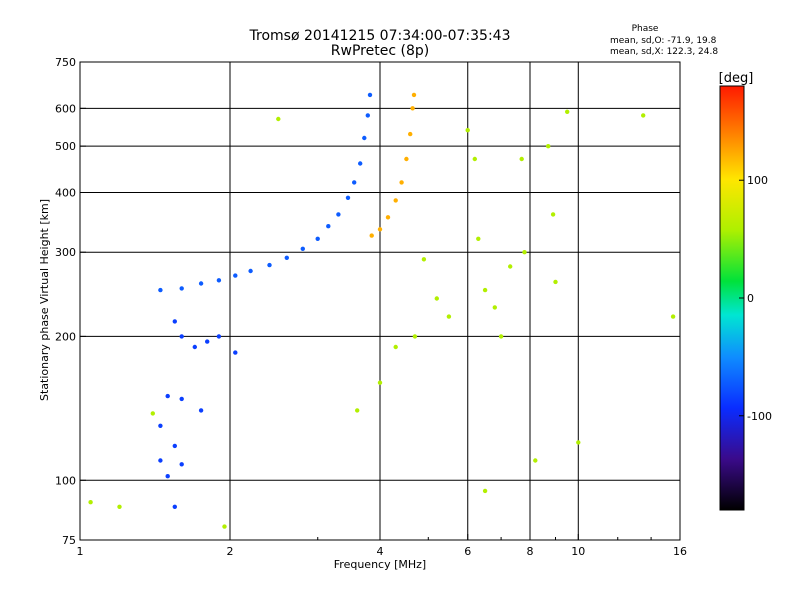 The height and width of the screenshot is (604, 800). What do you see at coordinates (80, 551) in the screenshot?
I see `x-tick-label: 1` at bounding box center [80, 551].